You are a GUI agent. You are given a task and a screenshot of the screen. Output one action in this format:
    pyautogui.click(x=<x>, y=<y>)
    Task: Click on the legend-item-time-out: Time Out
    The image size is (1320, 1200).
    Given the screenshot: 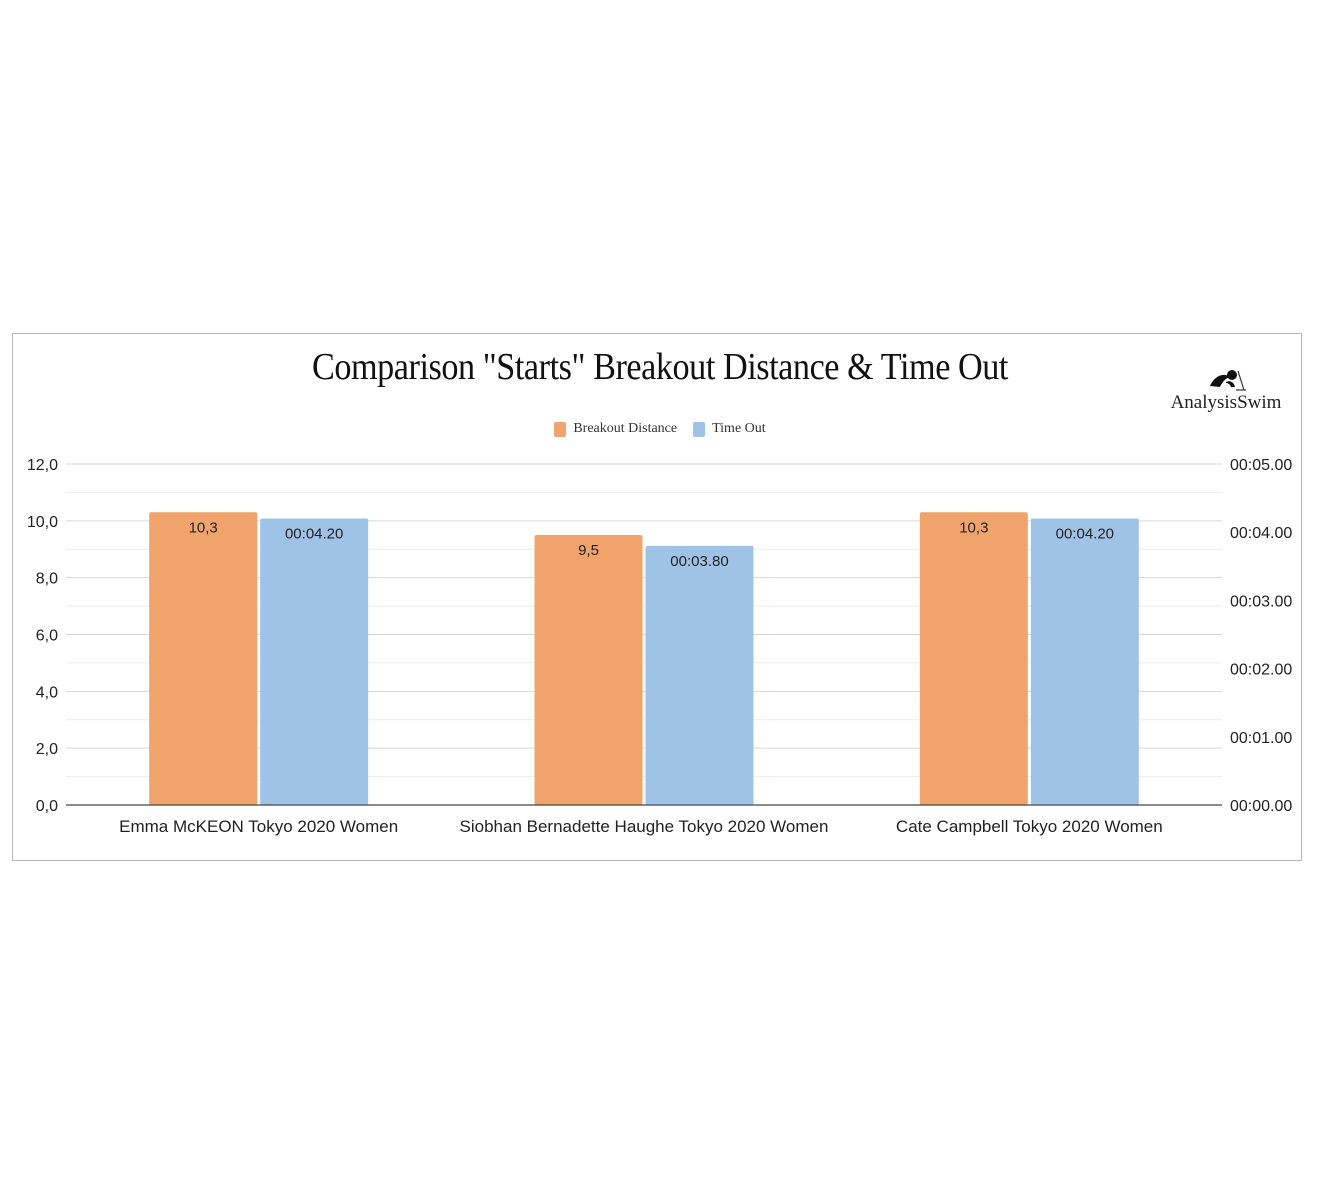 What is the action you would take?
    pyautogui.click(x=729, y=429)
    